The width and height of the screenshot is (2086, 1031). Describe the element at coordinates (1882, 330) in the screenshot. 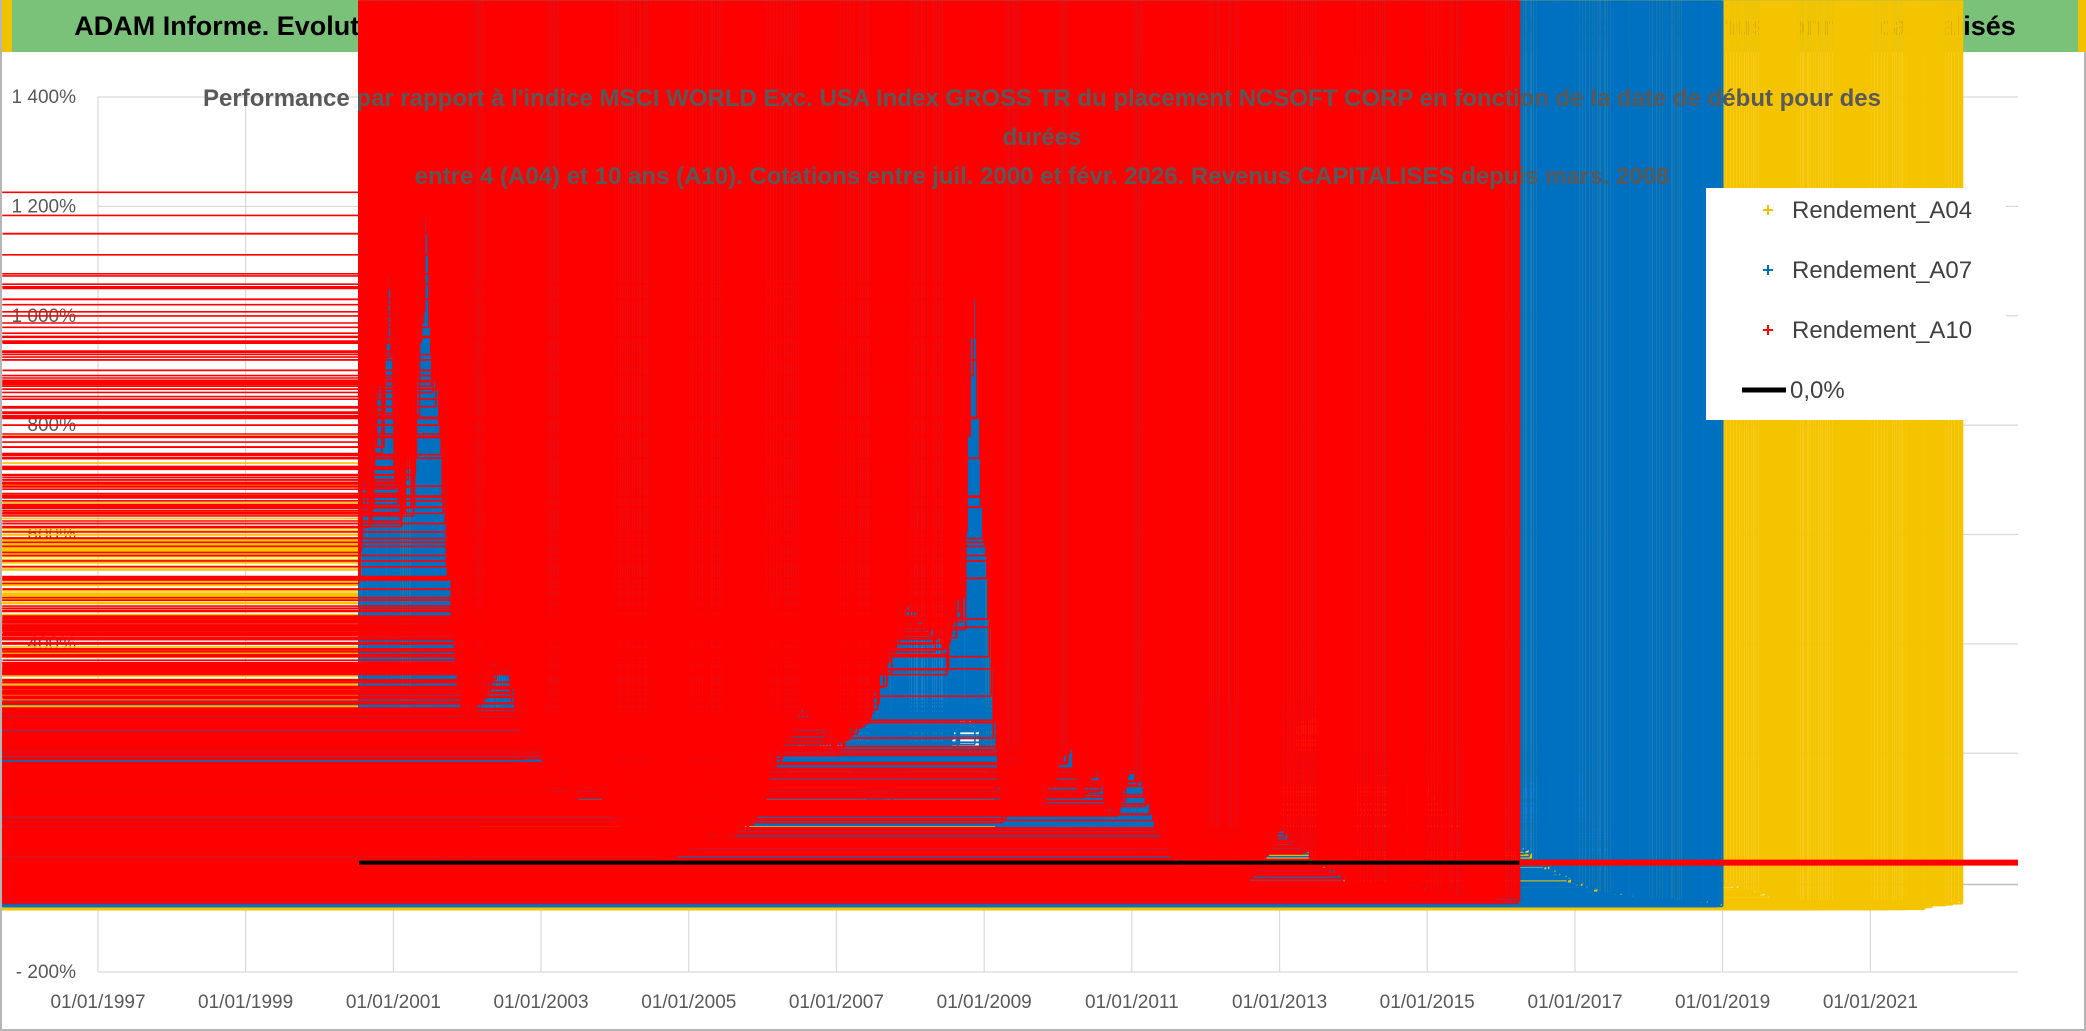

I see `legend-label: Rendement_A10` at that location.